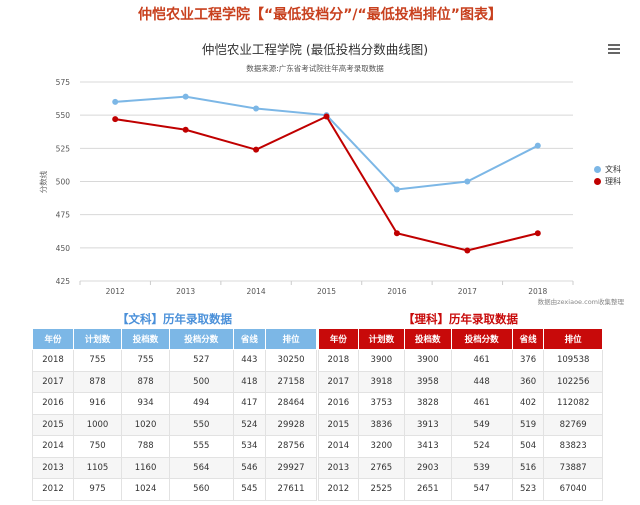 The width and height of the screenshot is (640, 505). Describe the element at coordinates (607, 181) in the screenshot. I see `legend-item-like: 理科` at that location.